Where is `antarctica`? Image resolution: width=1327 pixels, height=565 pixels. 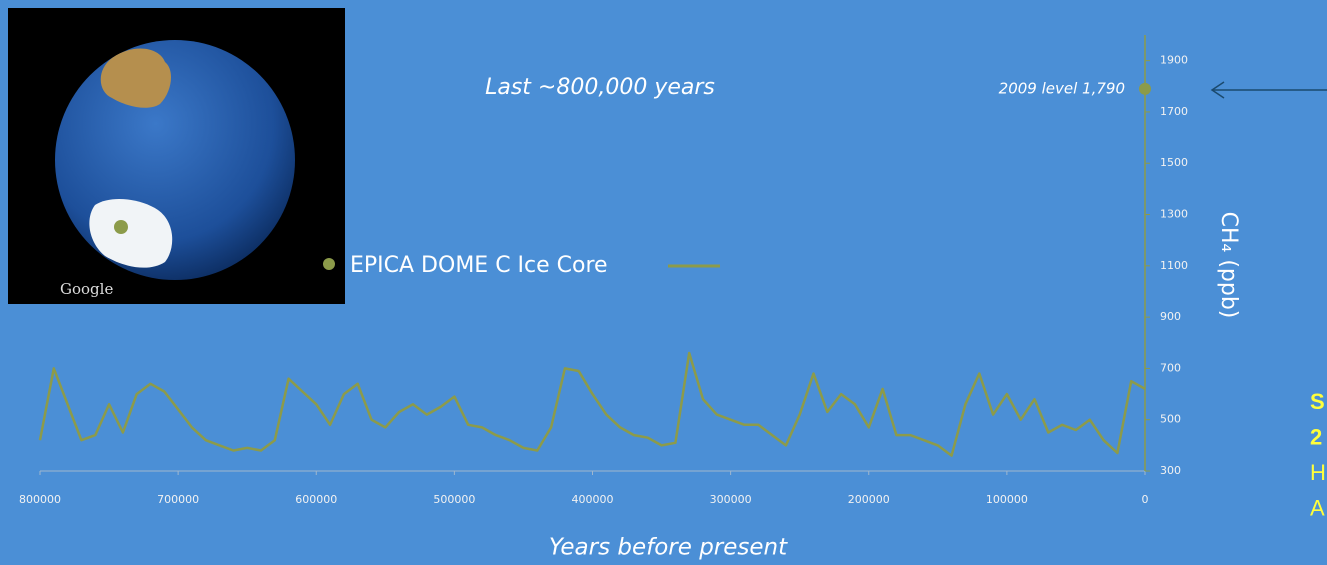
antarctica is located at coordinates (131, 233).